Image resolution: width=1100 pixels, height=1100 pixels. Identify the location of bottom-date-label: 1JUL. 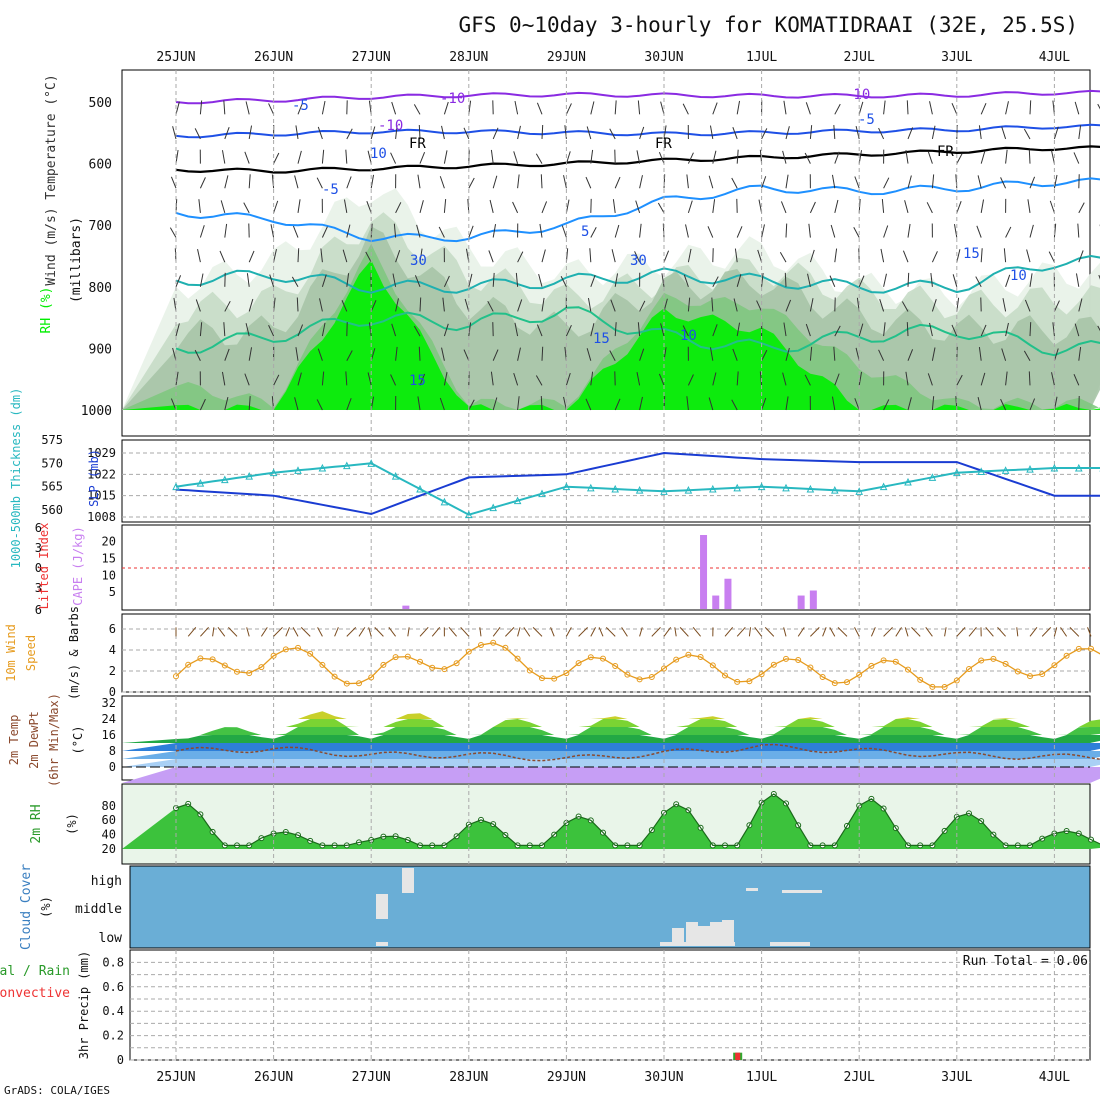
(761, 1077).